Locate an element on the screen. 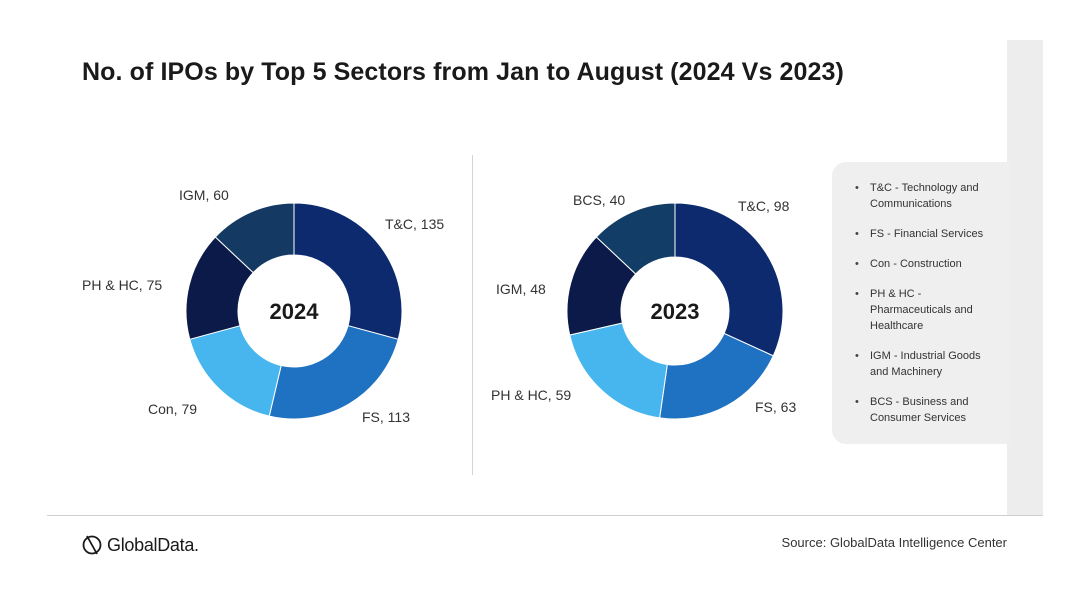  slice-2023-bcs is located at coordinates (635, 238).